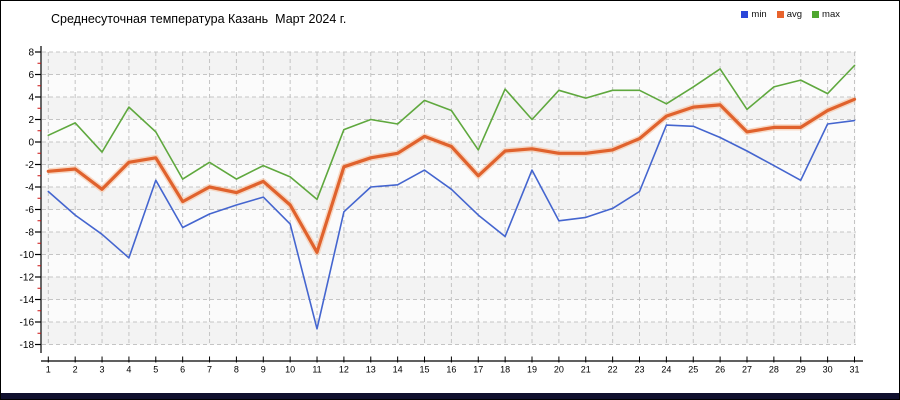 The image size is (900, 400). What do you see at coordinates (398, 370) in the screenshot?
I see `x-day-label: 14` at bounding box center [398, 370].